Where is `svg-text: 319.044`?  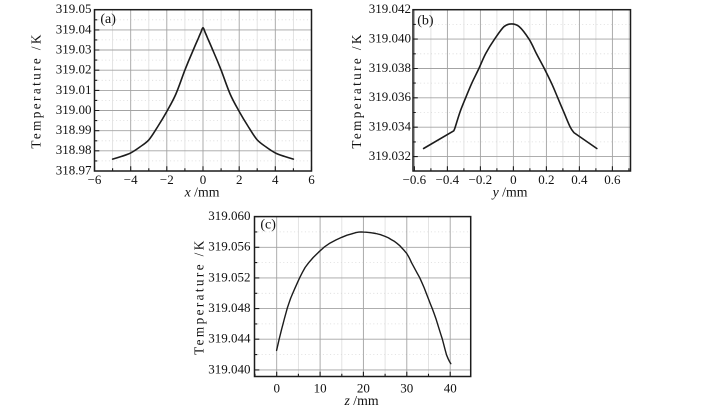
svg-text: 319.044 is located at coordinates (229, 338).